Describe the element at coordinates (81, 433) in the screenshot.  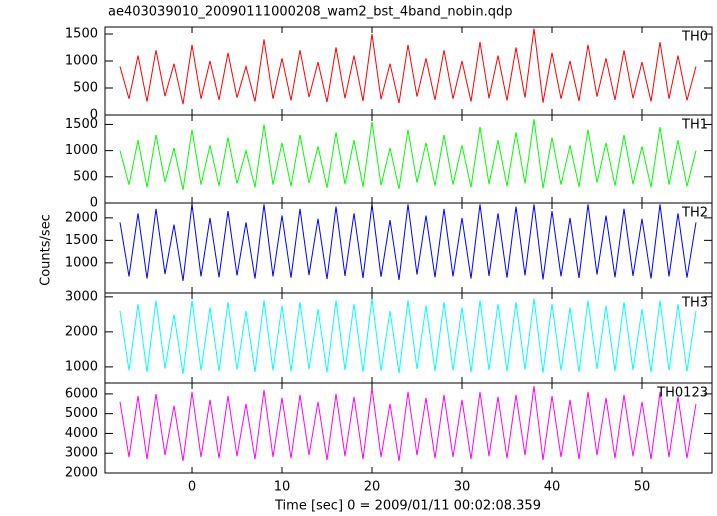
I see `y-tick-label: 4000` at that location.